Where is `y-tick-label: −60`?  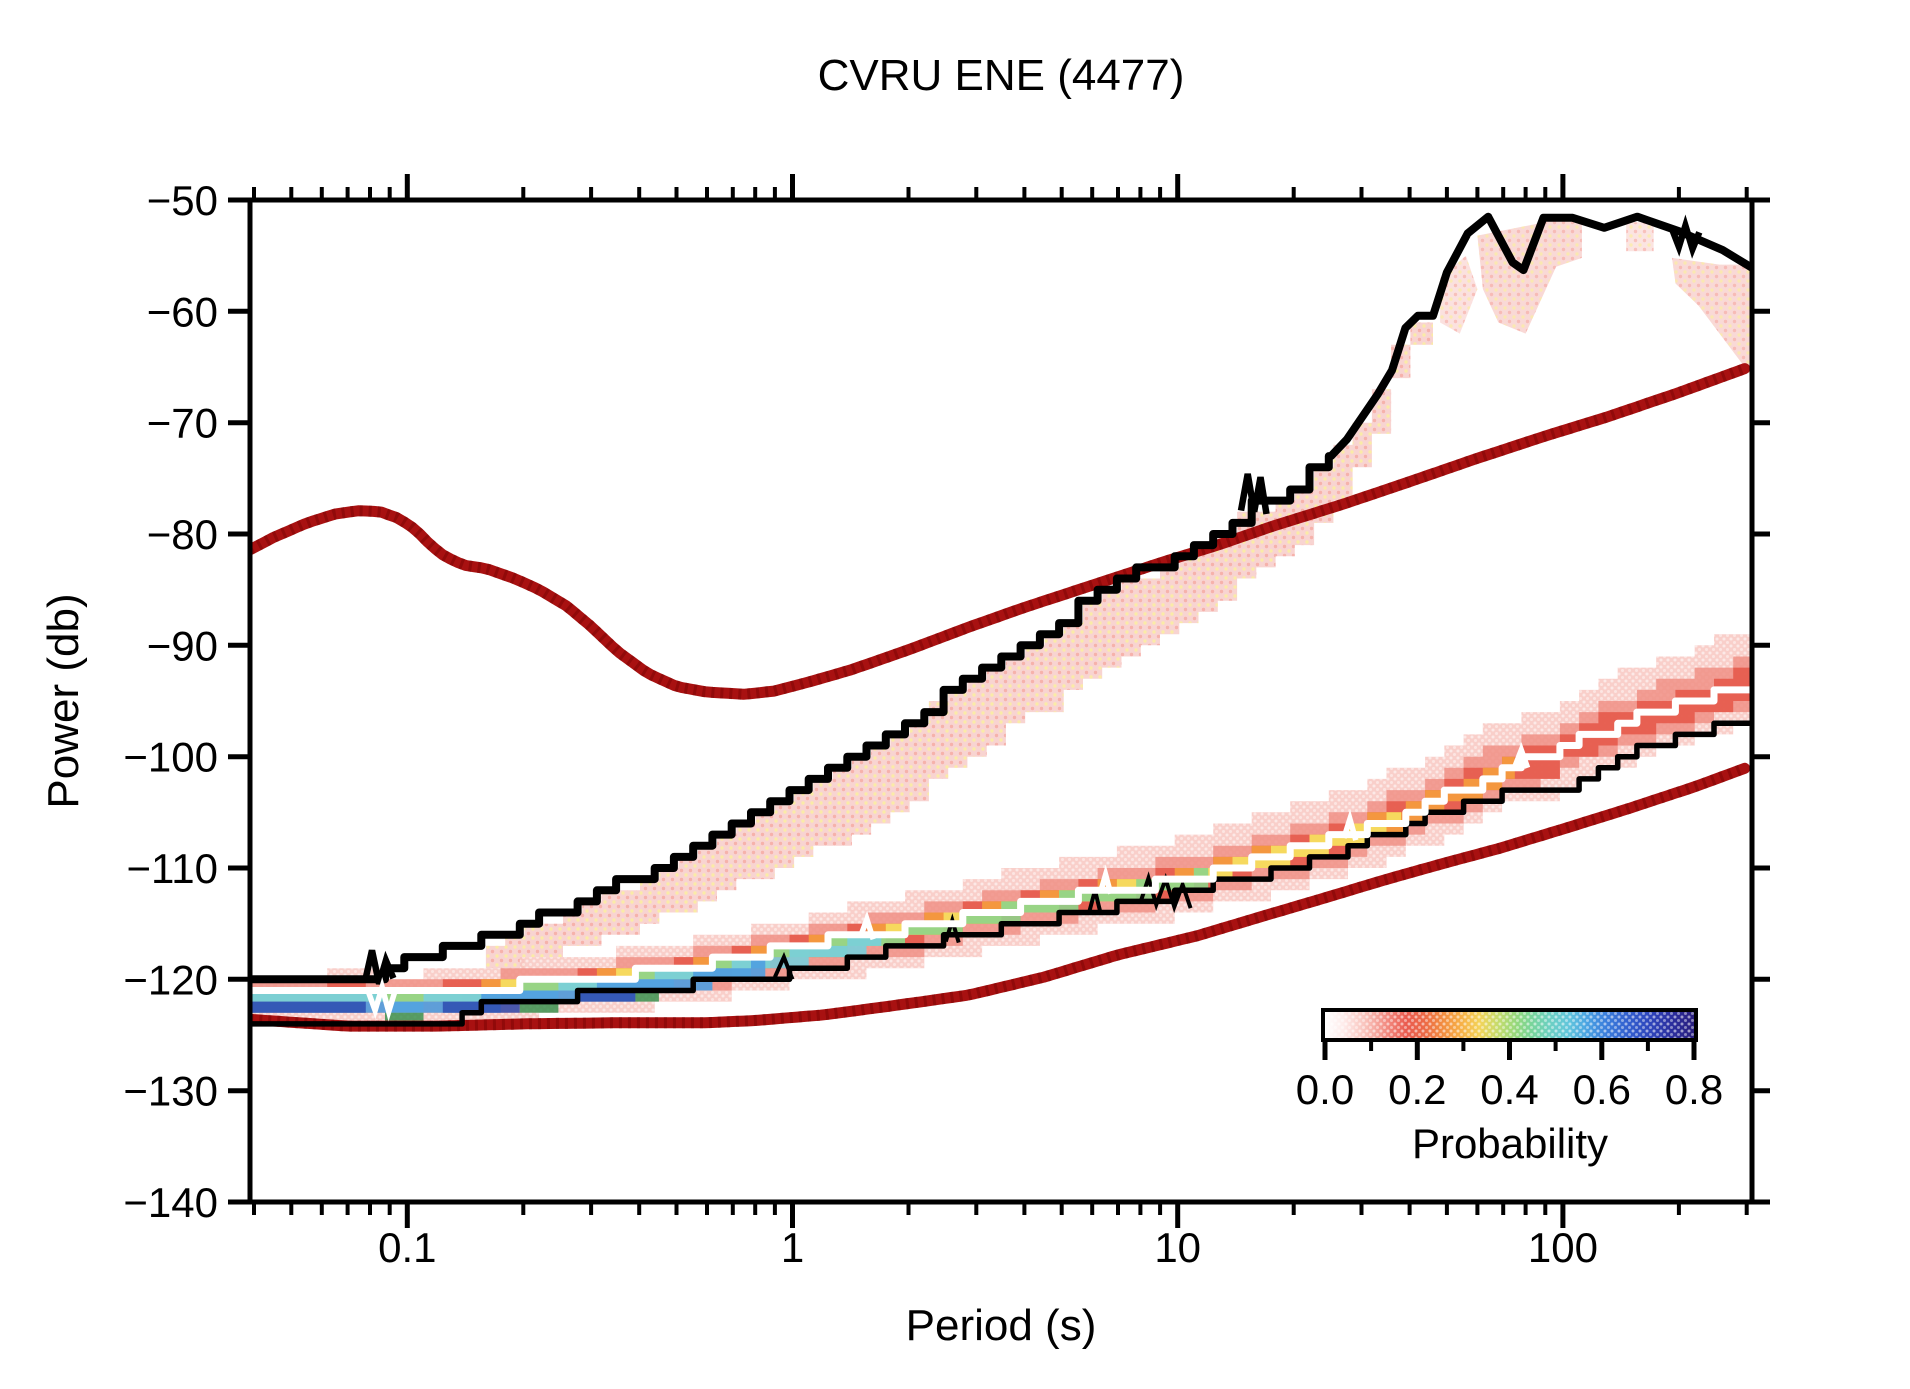 y-tick-label: −60 is located at coordinates (182, 311).